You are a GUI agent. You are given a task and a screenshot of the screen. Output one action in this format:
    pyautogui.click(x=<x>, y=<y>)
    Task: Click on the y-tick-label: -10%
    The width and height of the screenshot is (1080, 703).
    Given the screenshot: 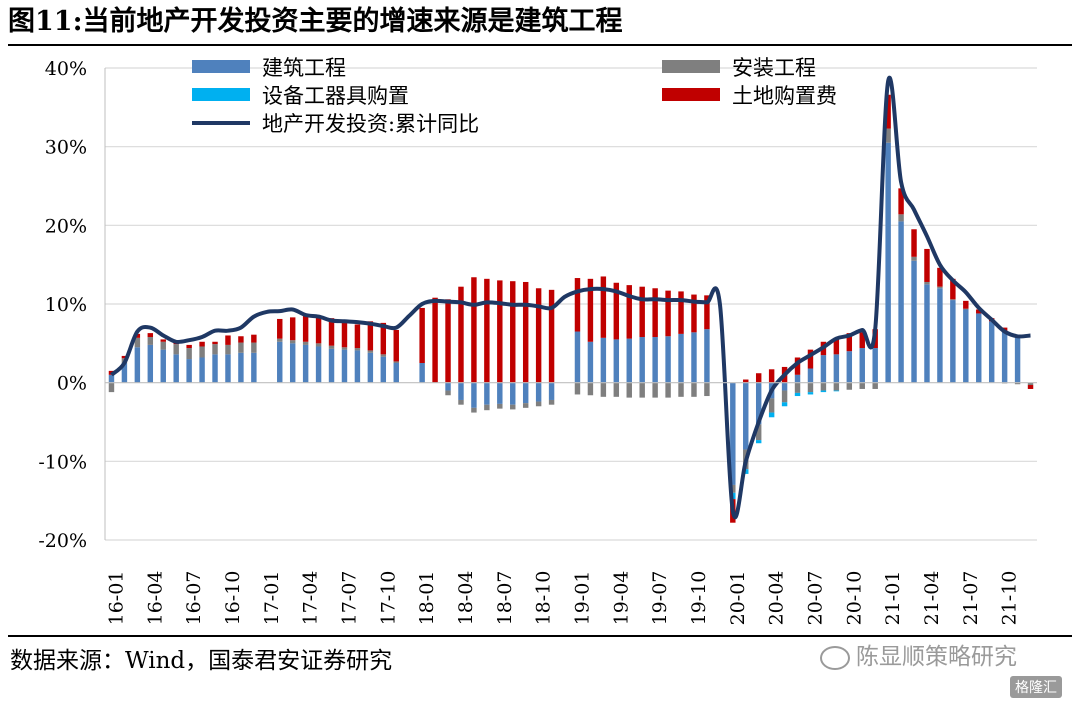 What is the action you would take?
    pyautogui.click(x=62, y=462)
    